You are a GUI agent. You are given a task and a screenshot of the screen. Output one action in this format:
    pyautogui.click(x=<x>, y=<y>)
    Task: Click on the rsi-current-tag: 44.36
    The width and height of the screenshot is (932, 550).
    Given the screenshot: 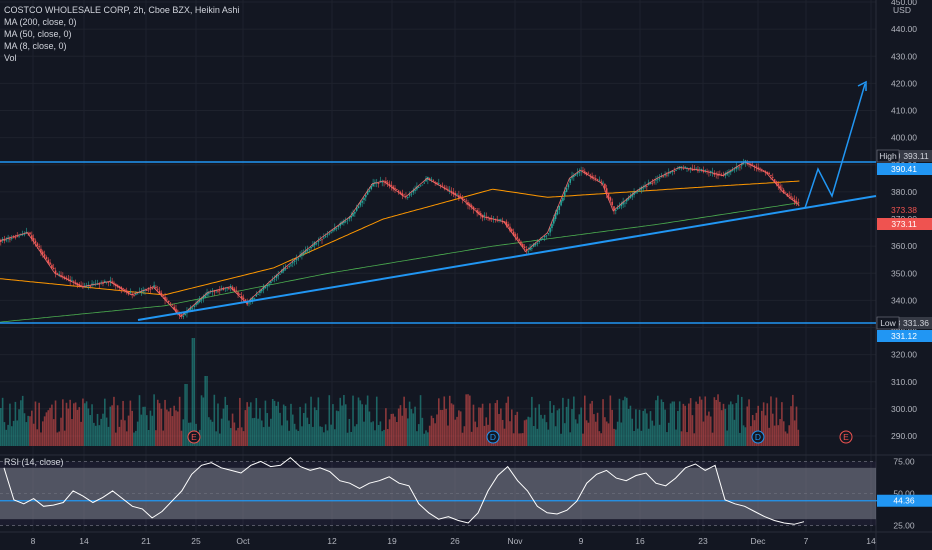 What is the action you would take?
    pyautogui.click(x=904, y=501)
    